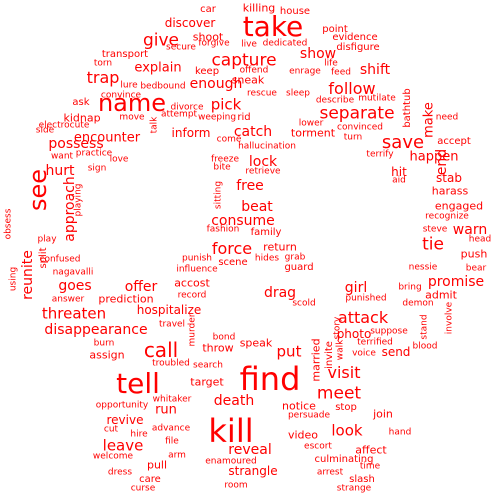  What do you see at coordinates (190, 23) in the screenshot?
I see `word: discover` at bounding box center [190, 23].